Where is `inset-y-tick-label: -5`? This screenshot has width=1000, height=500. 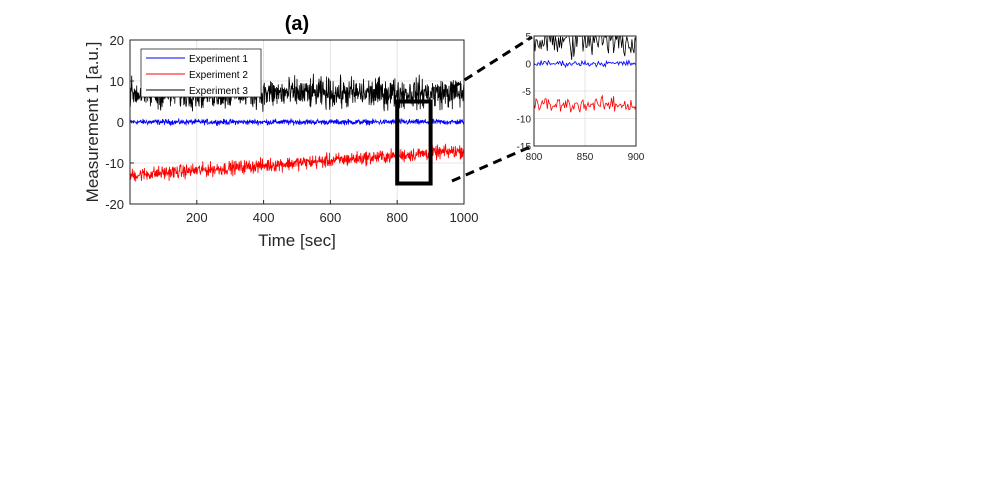
inset-y-tick-label: -5 is located at coordinates (526, 92).